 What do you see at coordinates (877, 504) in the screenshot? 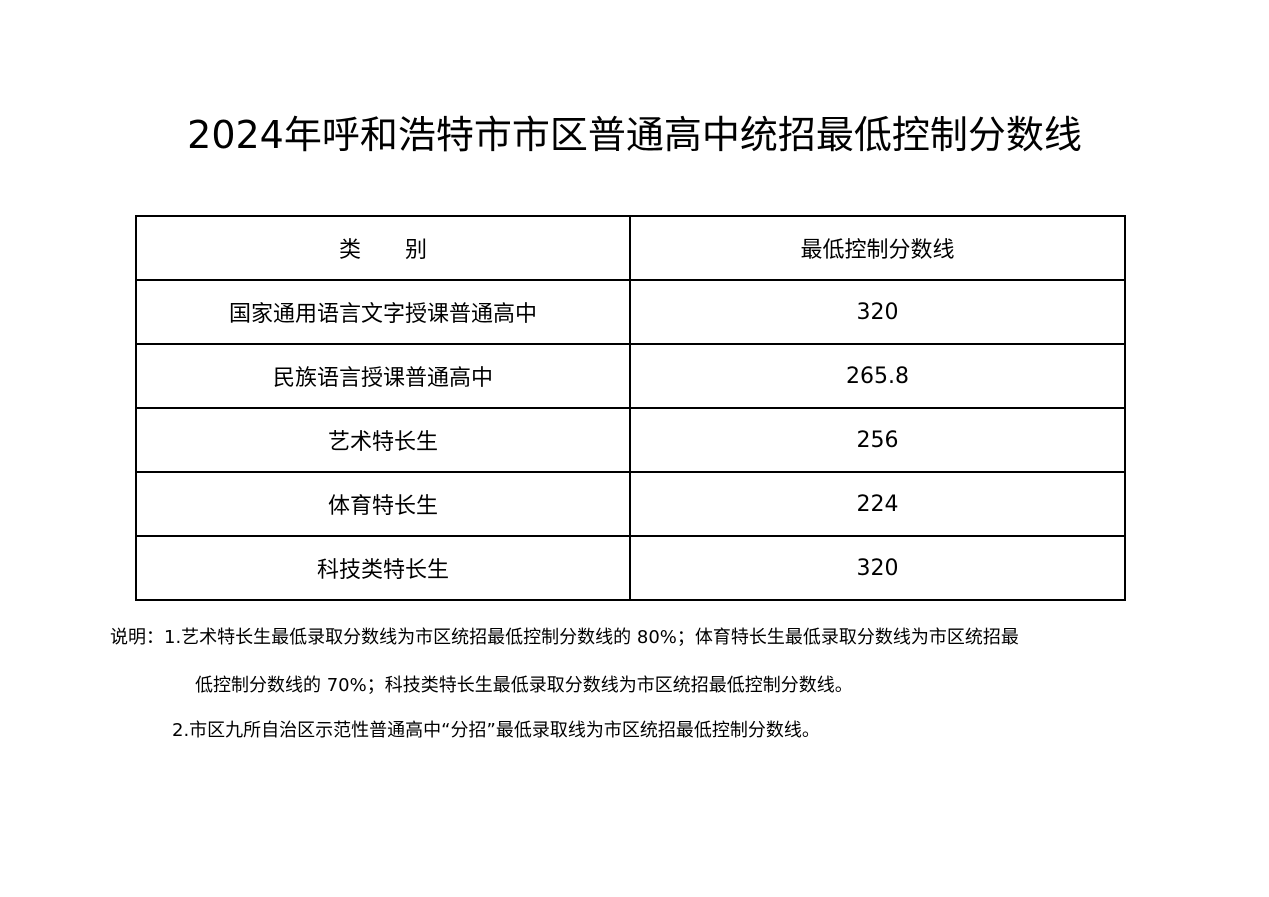
I see `row-score: 224` at bounding box center [877, 504].